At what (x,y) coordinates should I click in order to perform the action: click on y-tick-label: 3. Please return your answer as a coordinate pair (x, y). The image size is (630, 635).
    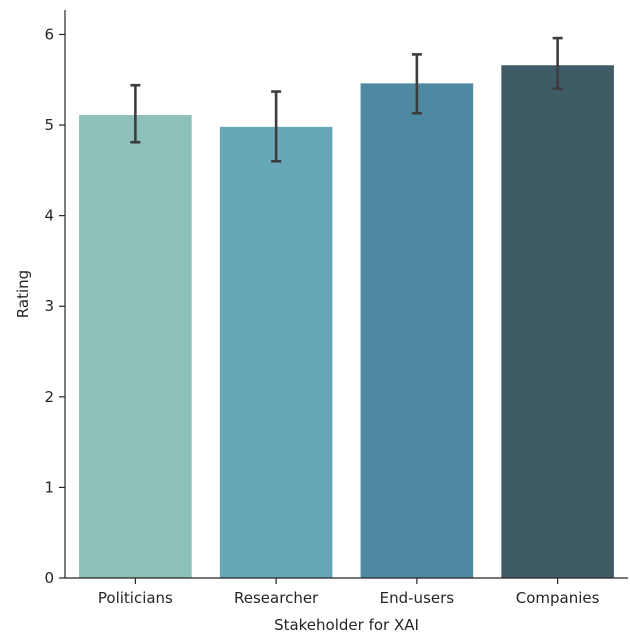
    Looking at the image, I should click on (49, 306).